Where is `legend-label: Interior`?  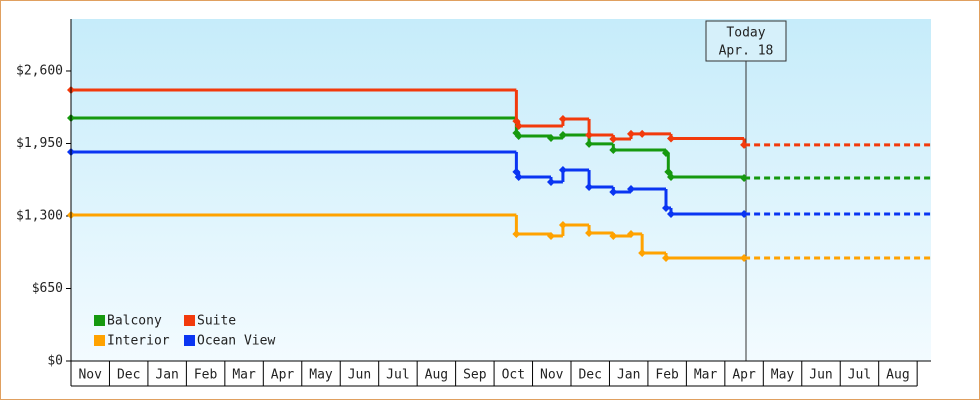
legend-label: Interior is located at coordinates (138, 341).